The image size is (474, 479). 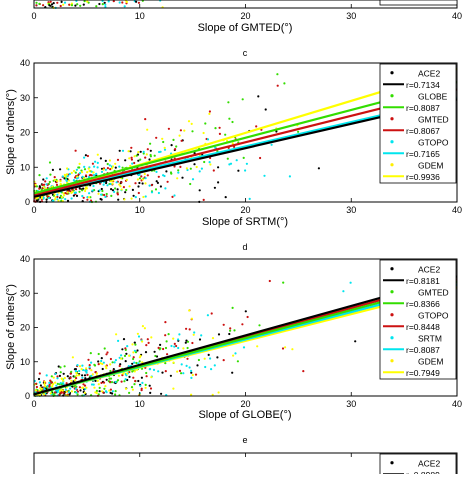 I want to click on y-tick-label: 30, so click(x=25, y=293).